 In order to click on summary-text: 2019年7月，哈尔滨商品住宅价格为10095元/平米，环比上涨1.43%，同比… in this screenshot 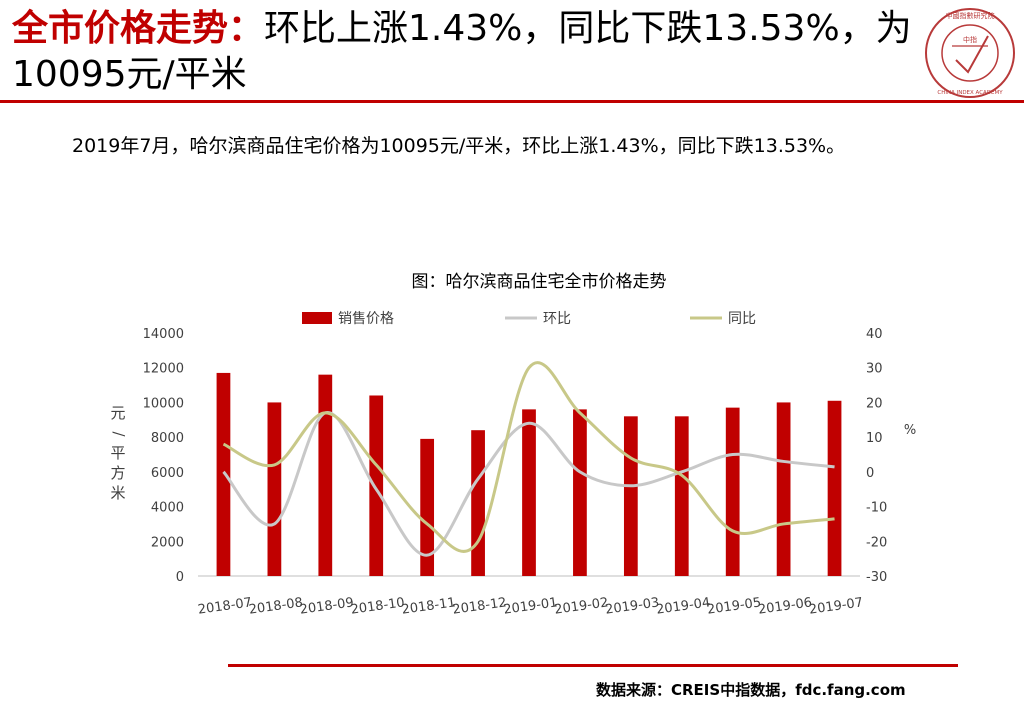, I will do `click(459, 146)`.